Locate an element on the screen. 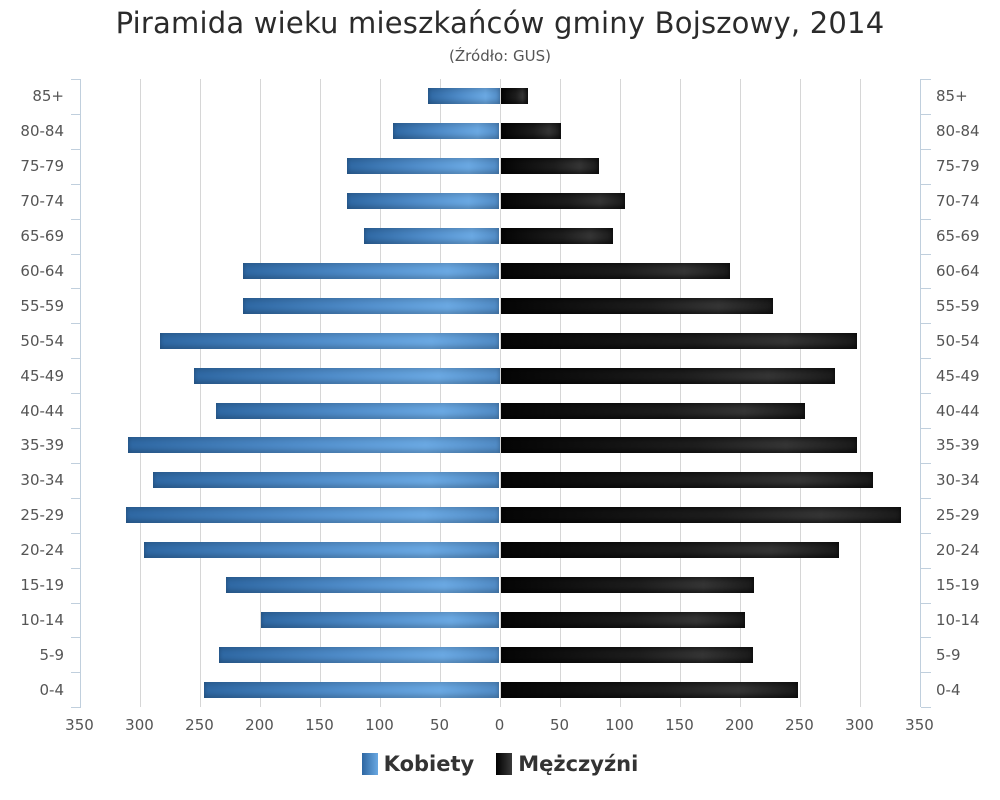 Image resolution: width=1000 pixels, height=800 pixels. y-label-left: 15-19 is located at coordinates (42, 585).